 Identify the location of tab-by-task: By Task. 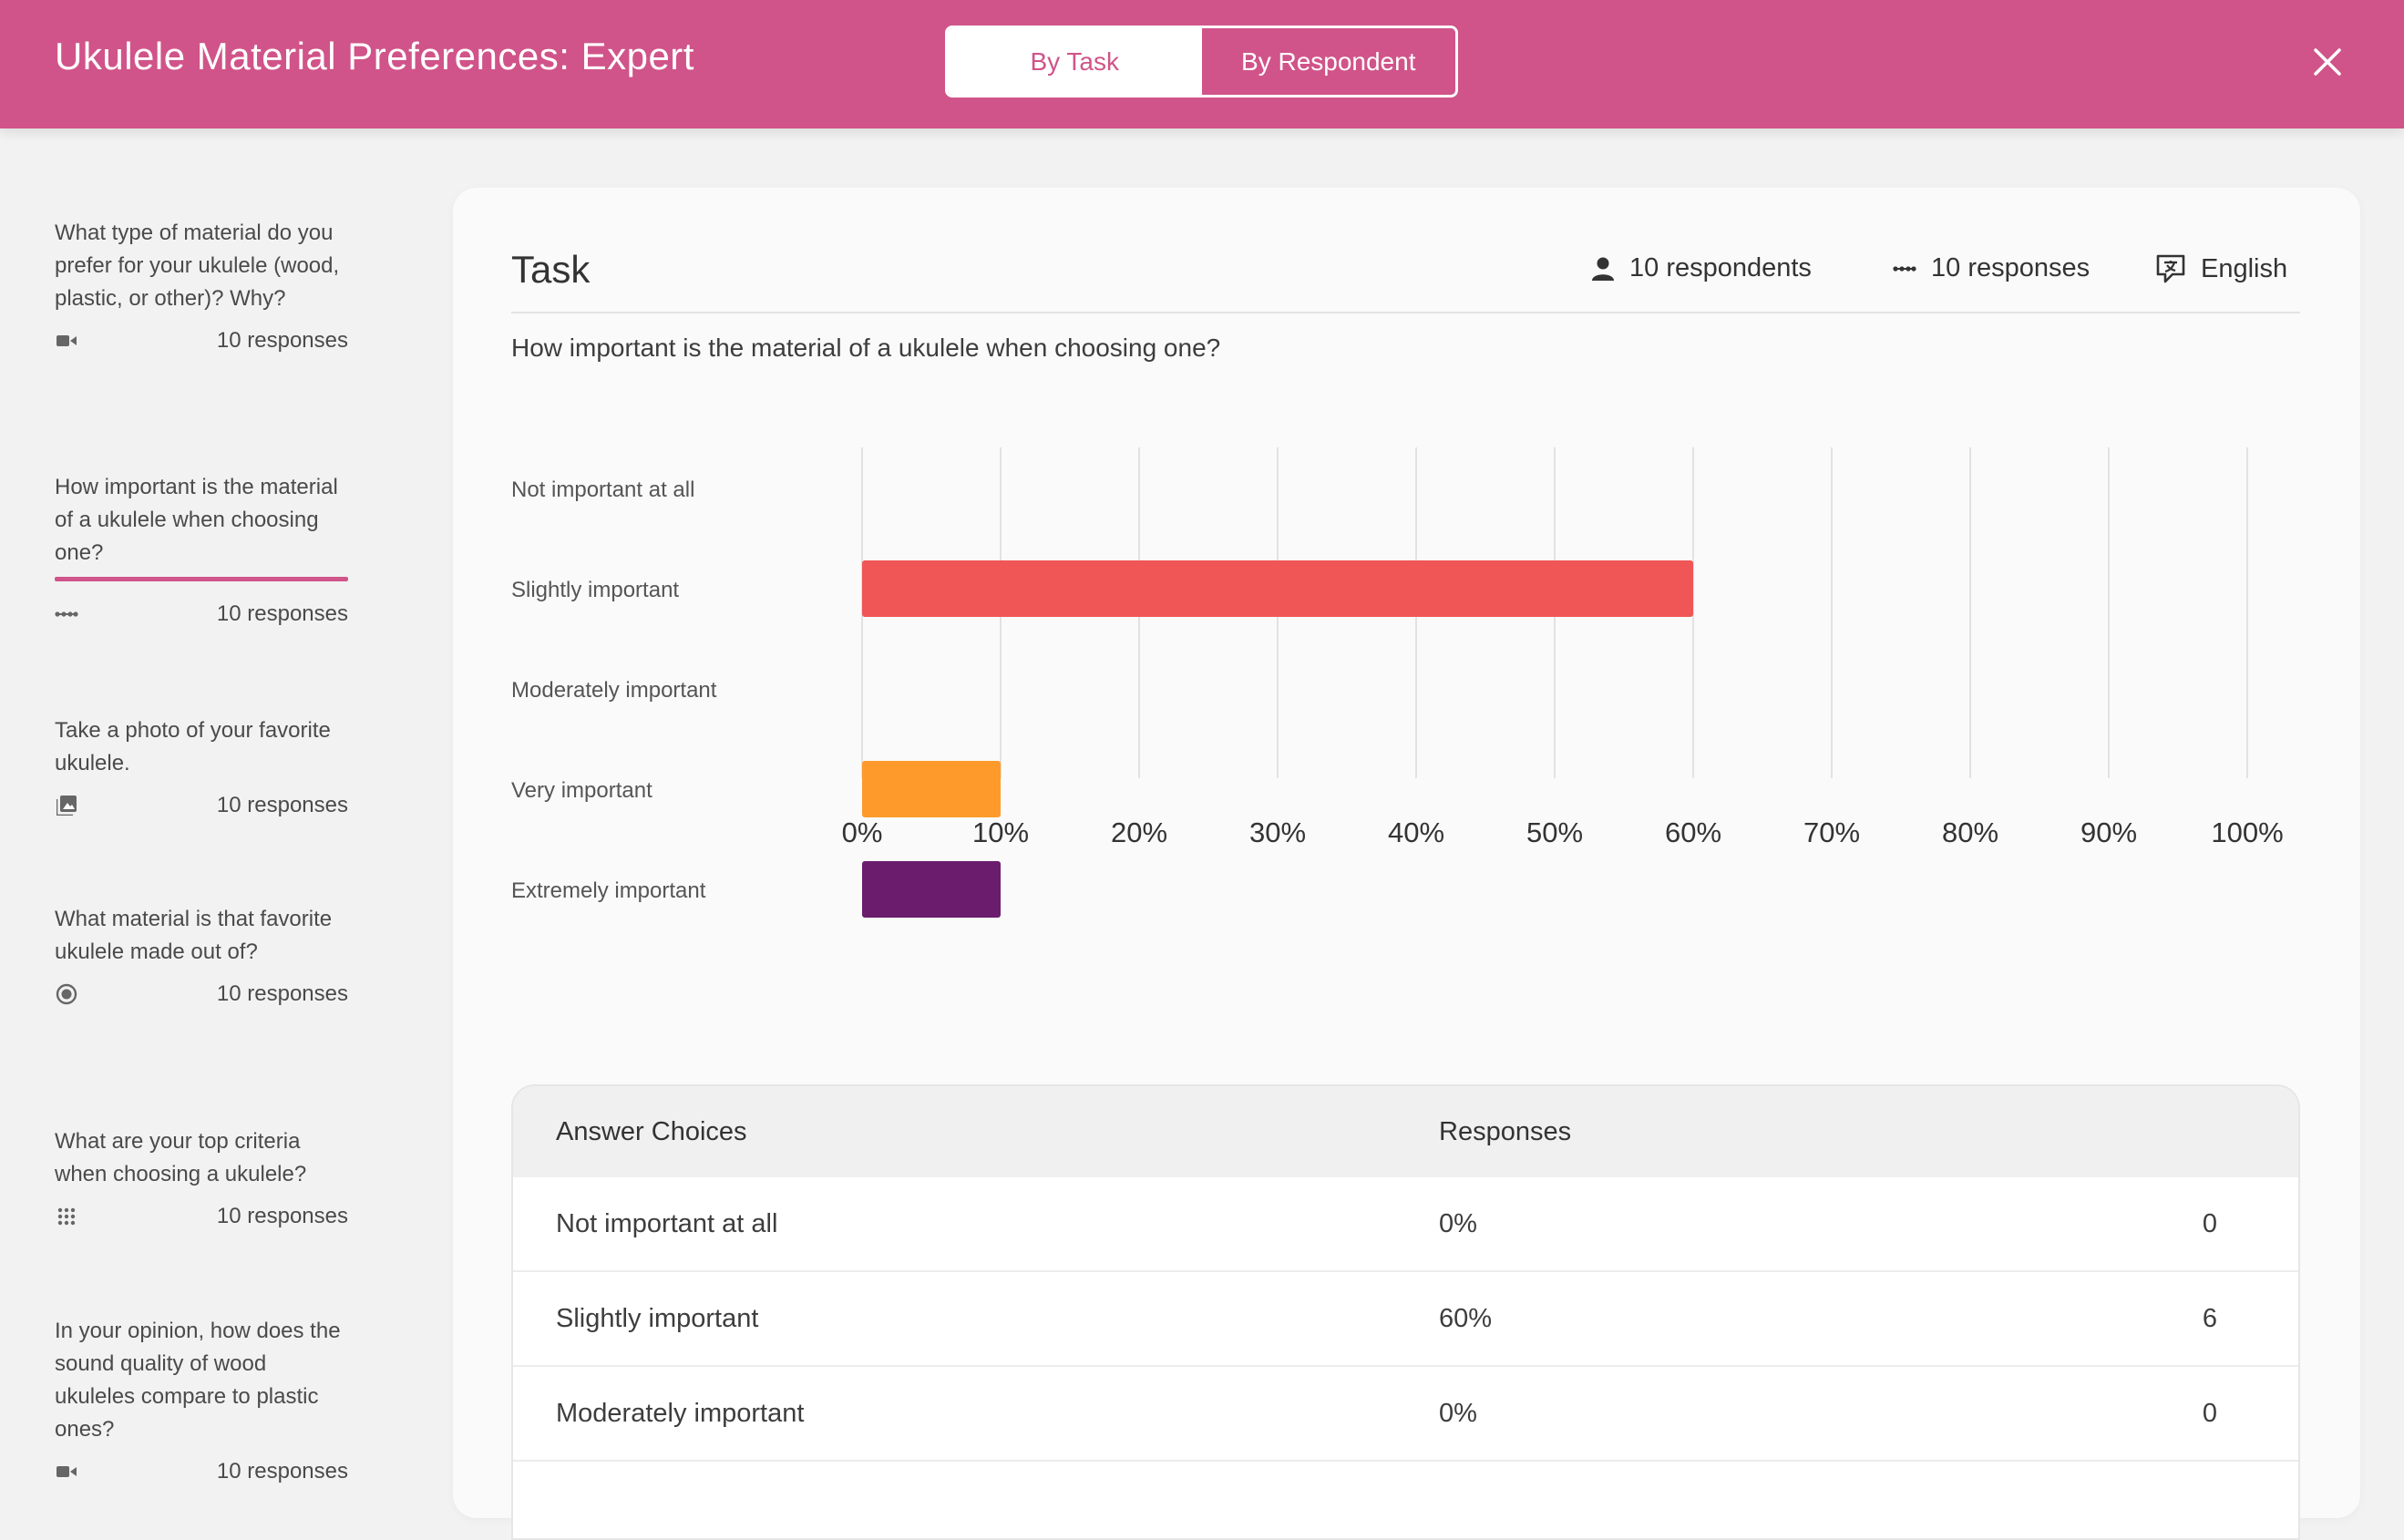
(1075, 62).